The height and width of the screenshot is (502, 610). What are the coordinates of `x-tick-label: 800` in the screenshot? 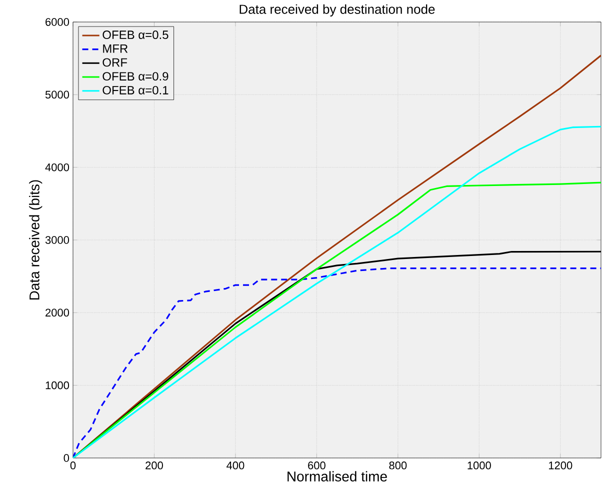 It's located at (398, 466).